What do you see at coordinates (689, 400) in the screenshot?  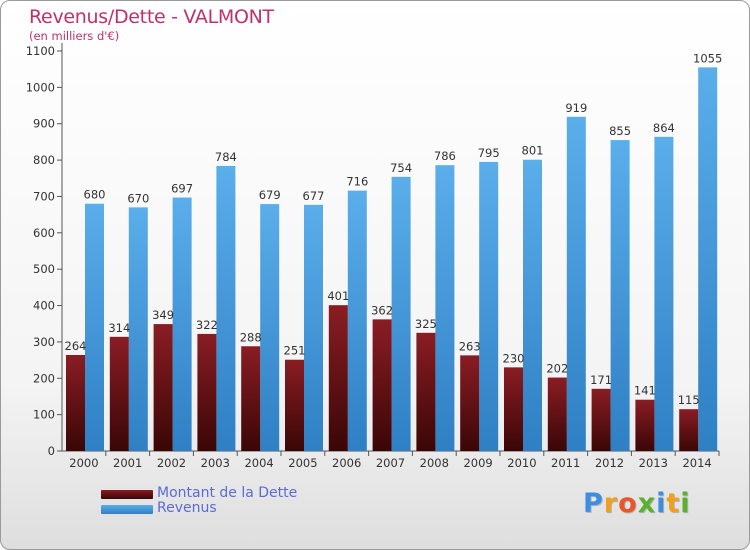 I see `data-label-dette: 115` at bounding box center [689, 400].